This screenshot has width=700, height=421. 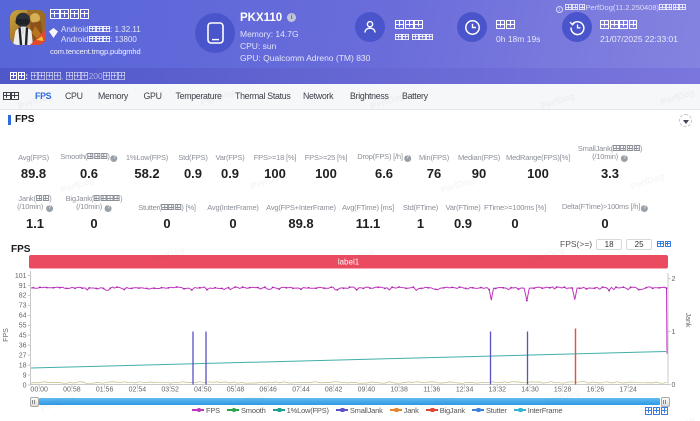 I want to click on svg-text: FPS, so click(x=6, y=335).